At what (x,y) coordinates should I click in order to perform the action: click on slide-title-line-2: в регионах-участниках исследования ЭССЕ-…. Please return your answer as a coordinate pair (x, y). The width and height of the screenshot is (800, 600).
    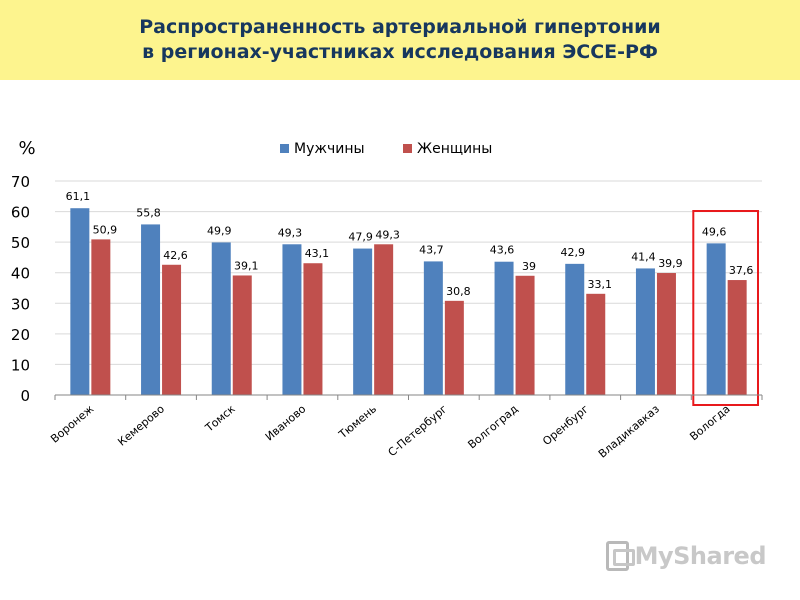
    Looking at the image, I should click on (400, 52).